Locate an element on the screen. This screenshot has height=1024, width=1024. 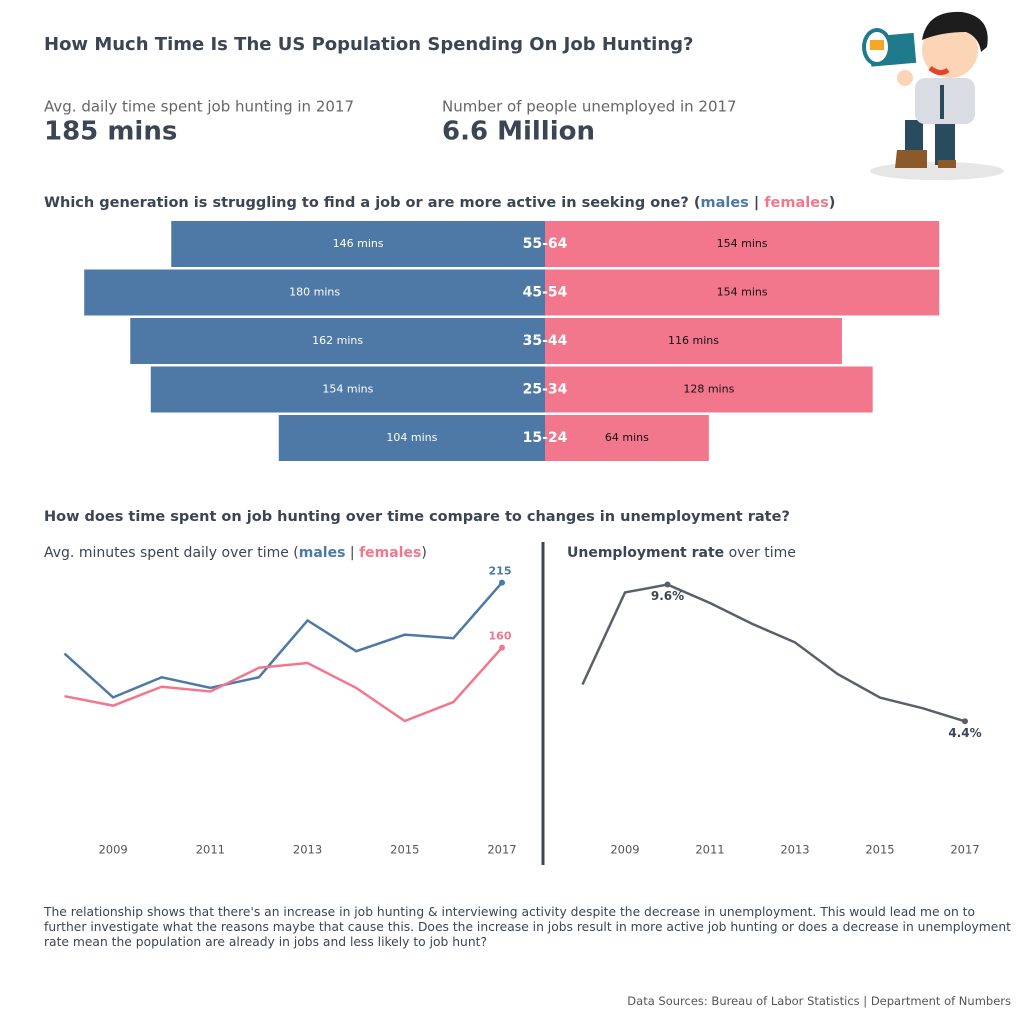
data-label: 104 mins is located at coordinates (411, 437).